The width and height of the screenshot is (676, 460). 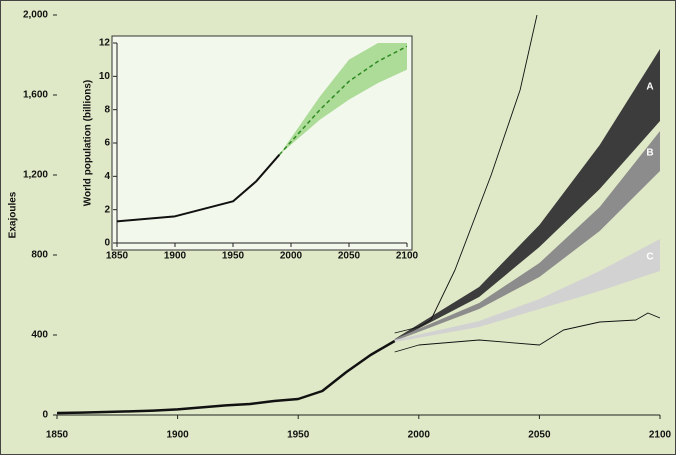 I want to click on band-label: A, so click(x=649, y=87).